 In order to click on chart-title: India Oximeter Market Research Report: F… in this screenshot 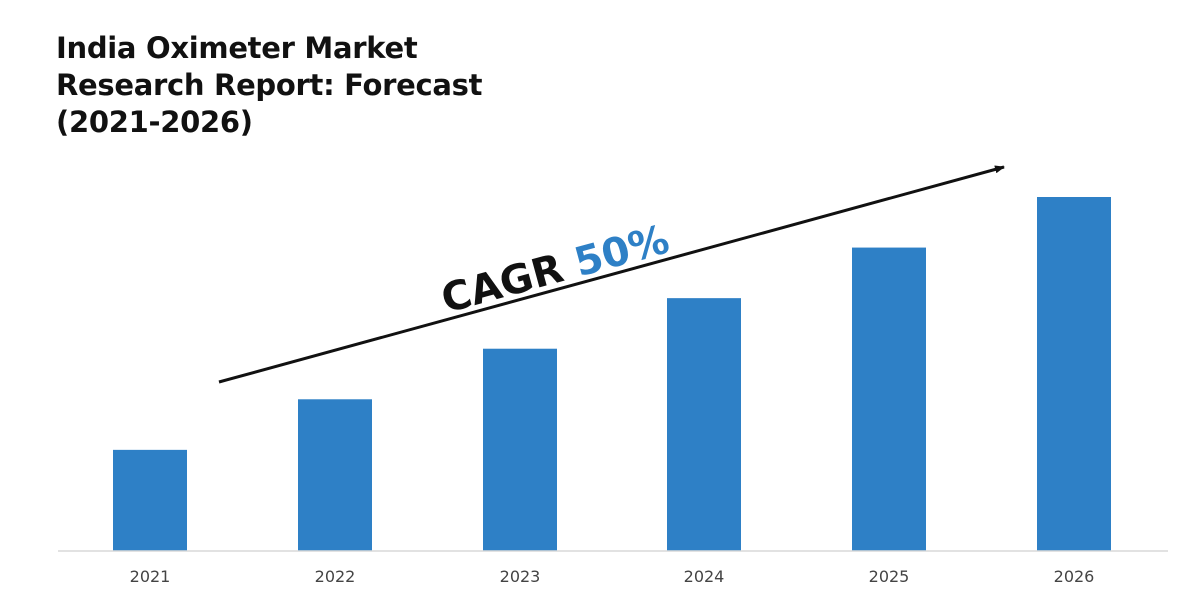, I will do `click(269, 85)`.